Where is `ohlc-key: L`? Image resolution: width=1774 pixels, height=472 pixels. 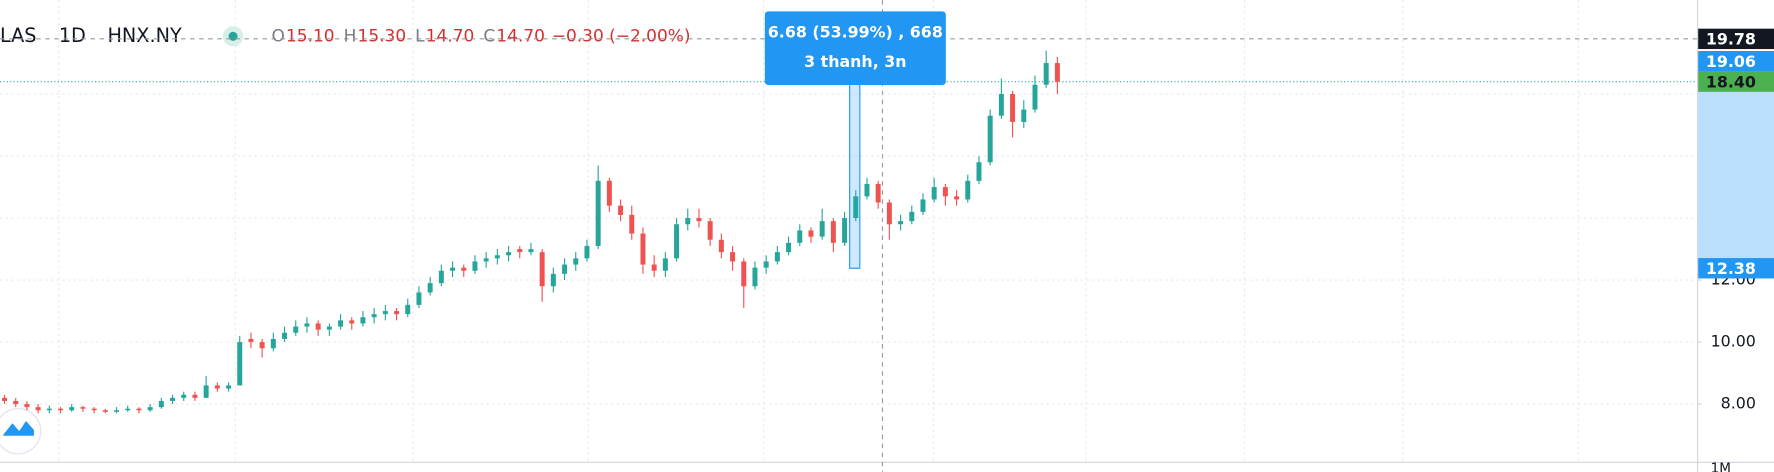 ohlc-key: L is located at coordinates (420, 36).